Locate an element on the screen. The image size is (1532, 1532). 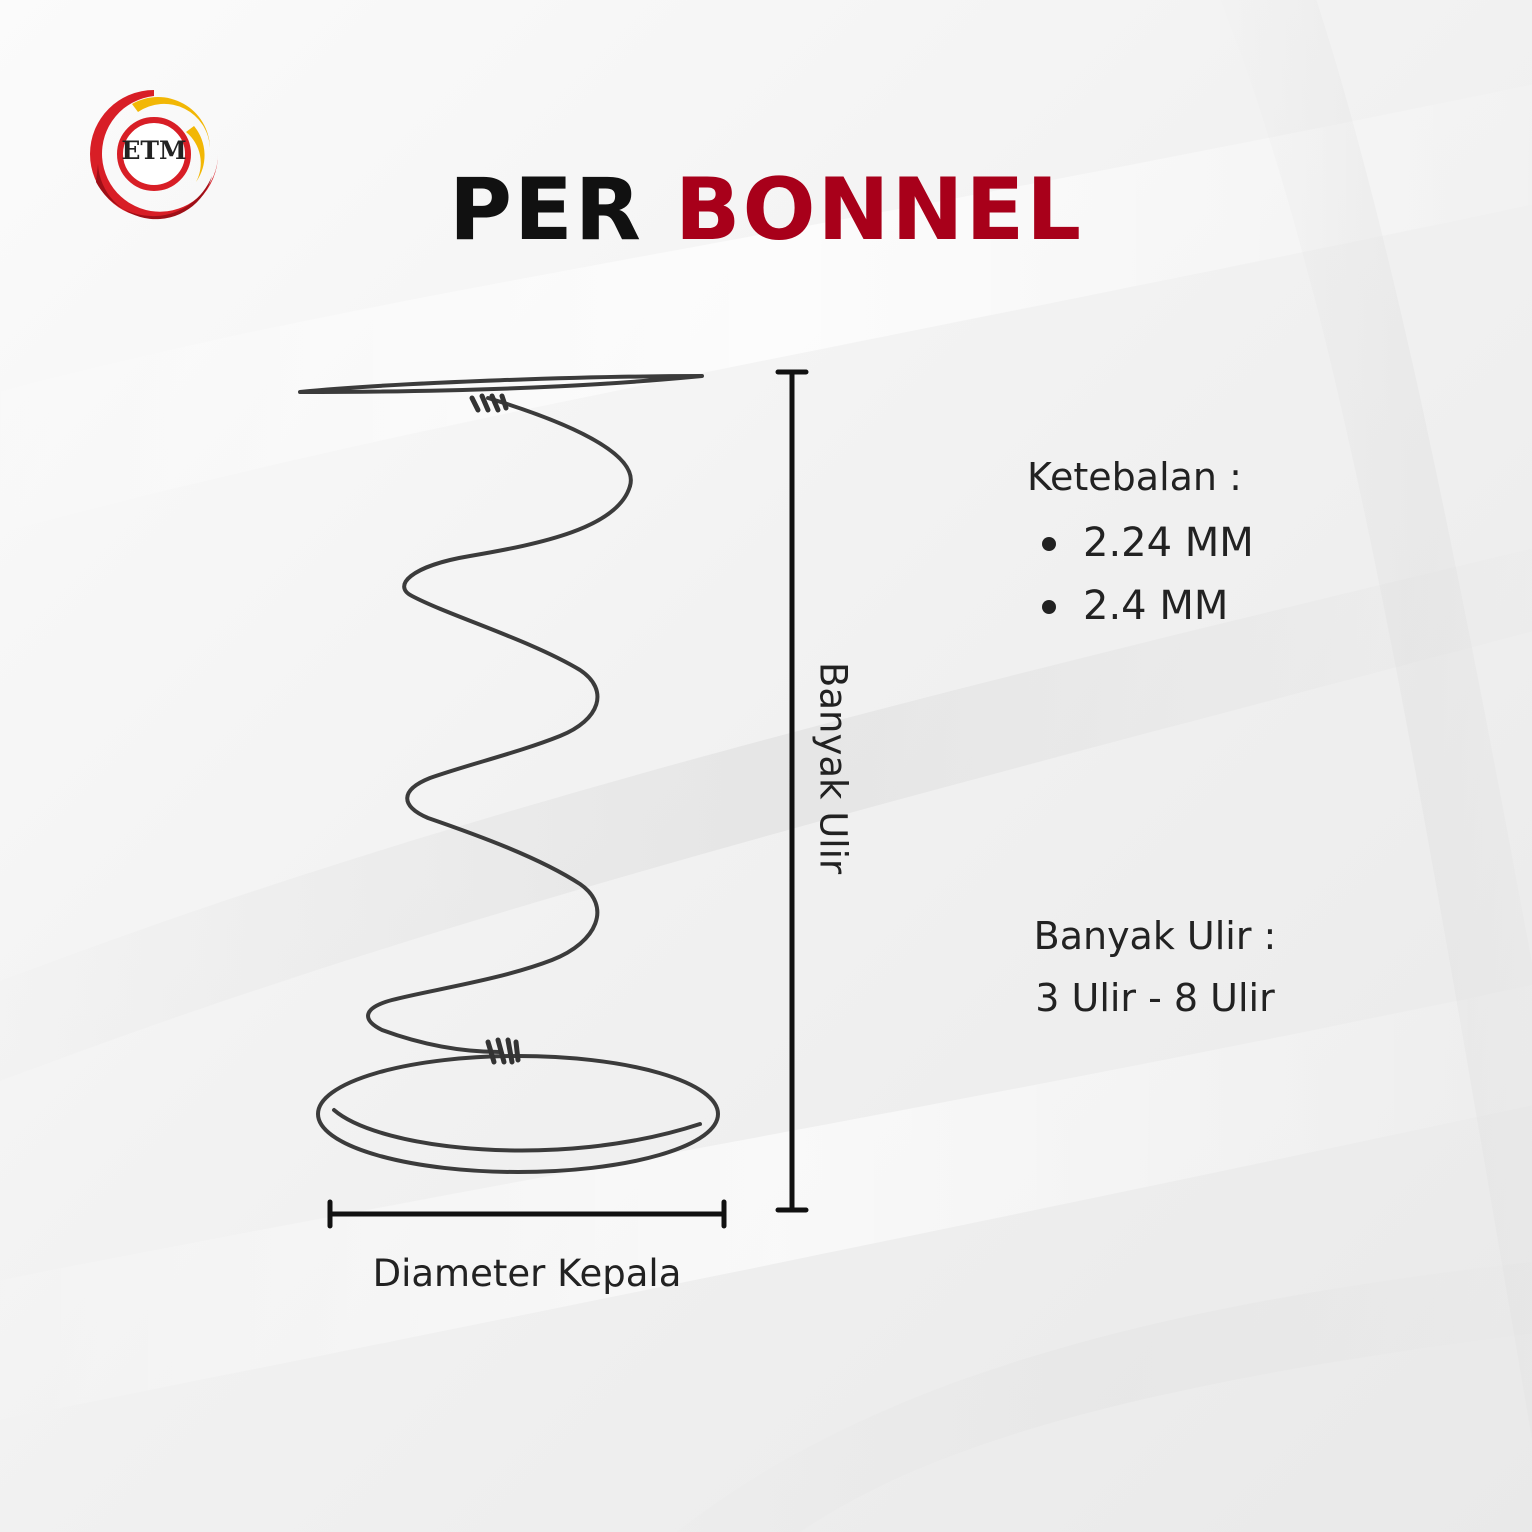
list-item: 2.4 MM is located at coordinates (1140, 606).